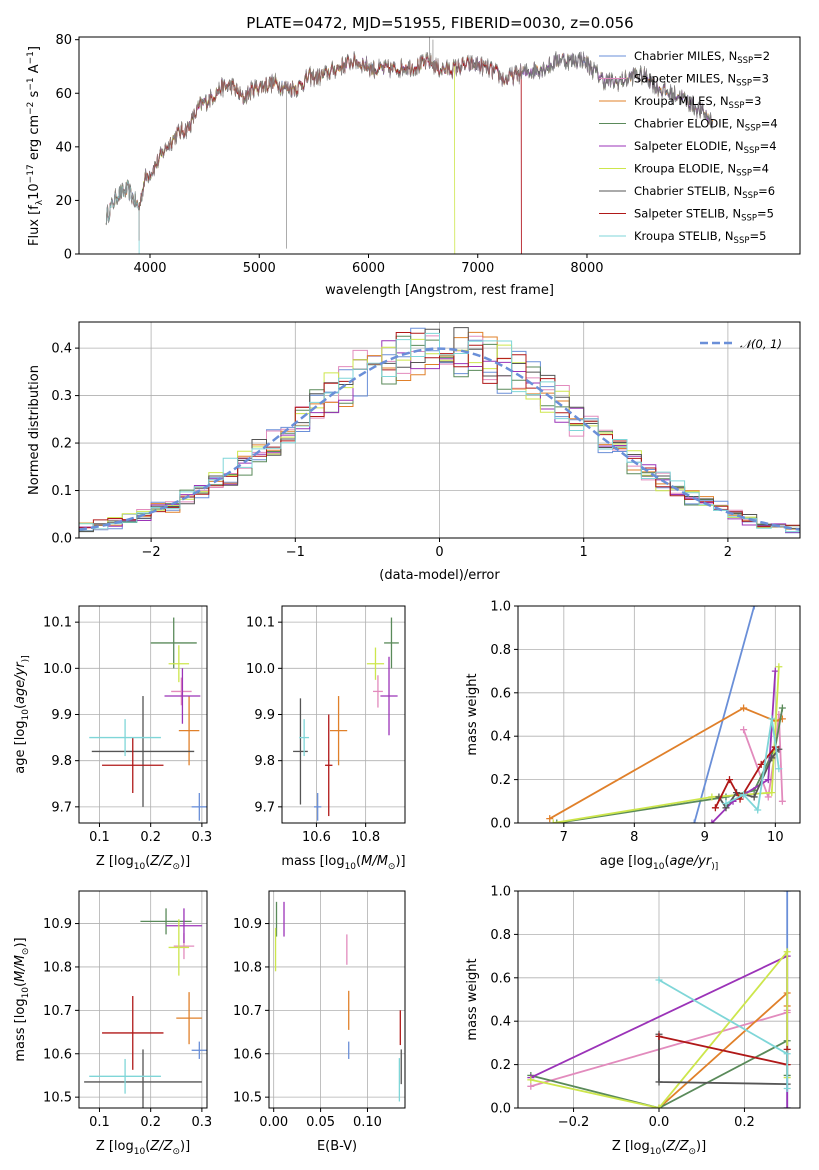 This screenshot has height=1170, width=819. What do you see at coordinates (697, 102) in the screenshot?
I see `legend-label-kroupa_miles: Kroupa MILES, NSSP=3` at bounding box center [697, 102].